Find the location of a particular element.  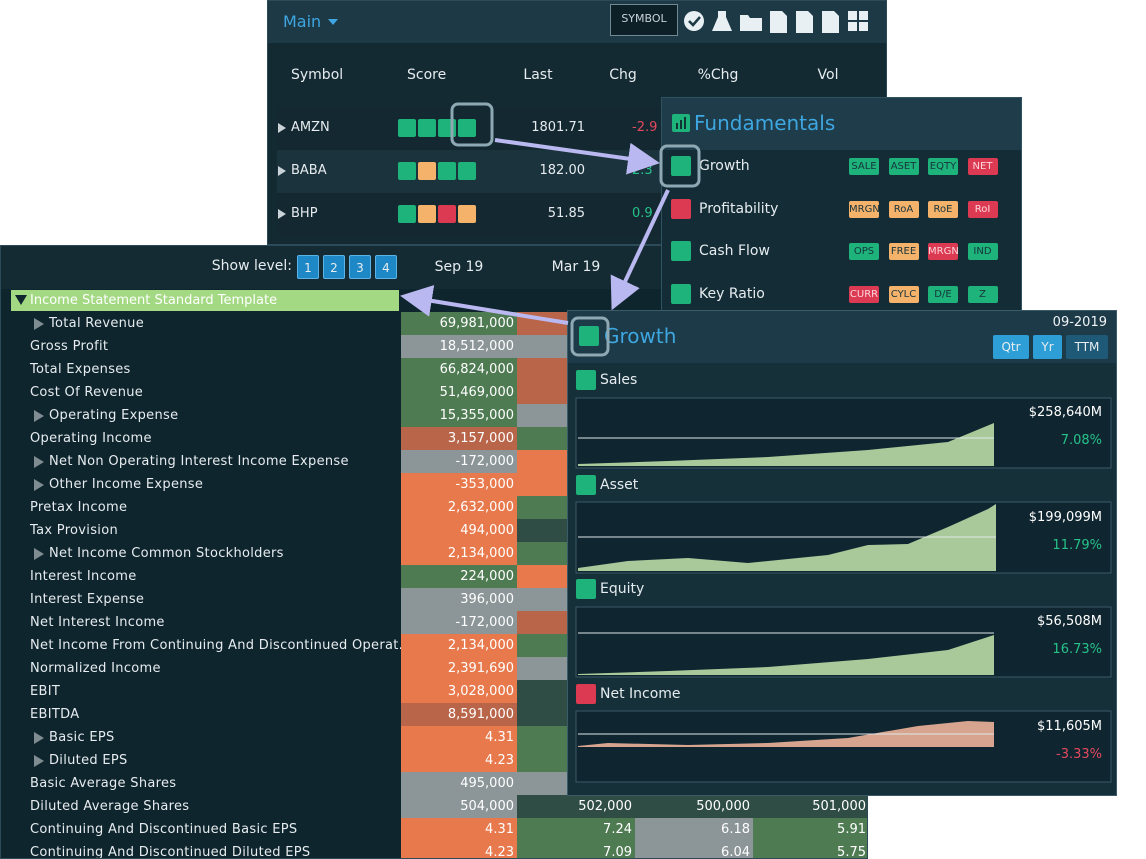

metric-tag: RoI is located at coordinates (982, 209).